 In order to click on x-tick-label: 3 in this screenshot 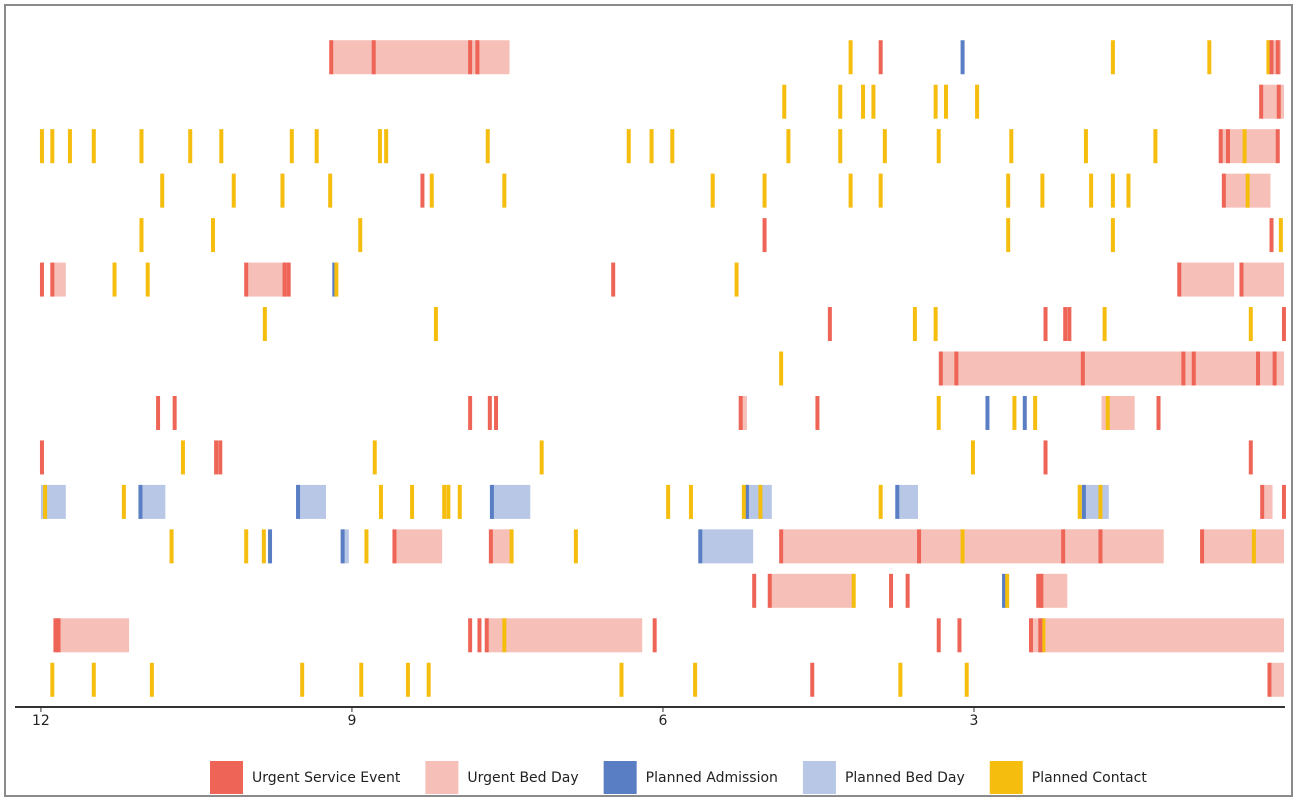, I will do `click(974, 721)`.